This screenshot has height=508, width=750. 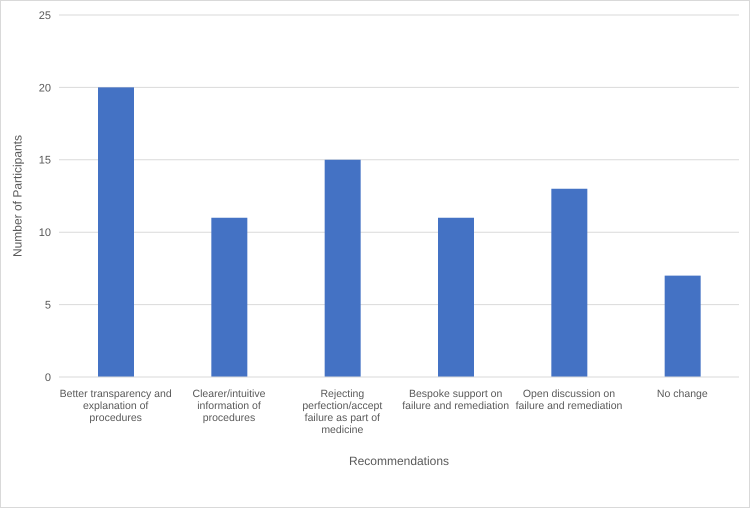 I want to click on y-tick-label: 0, so click(x=47, y=378).